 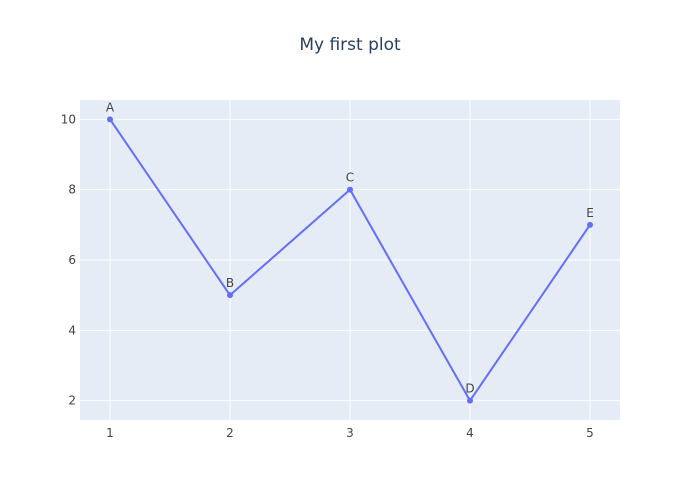 What do you see at coordinates (110, 107) in the screenshot?
I see `point-label-a: A` at bounding box center [110, 107].